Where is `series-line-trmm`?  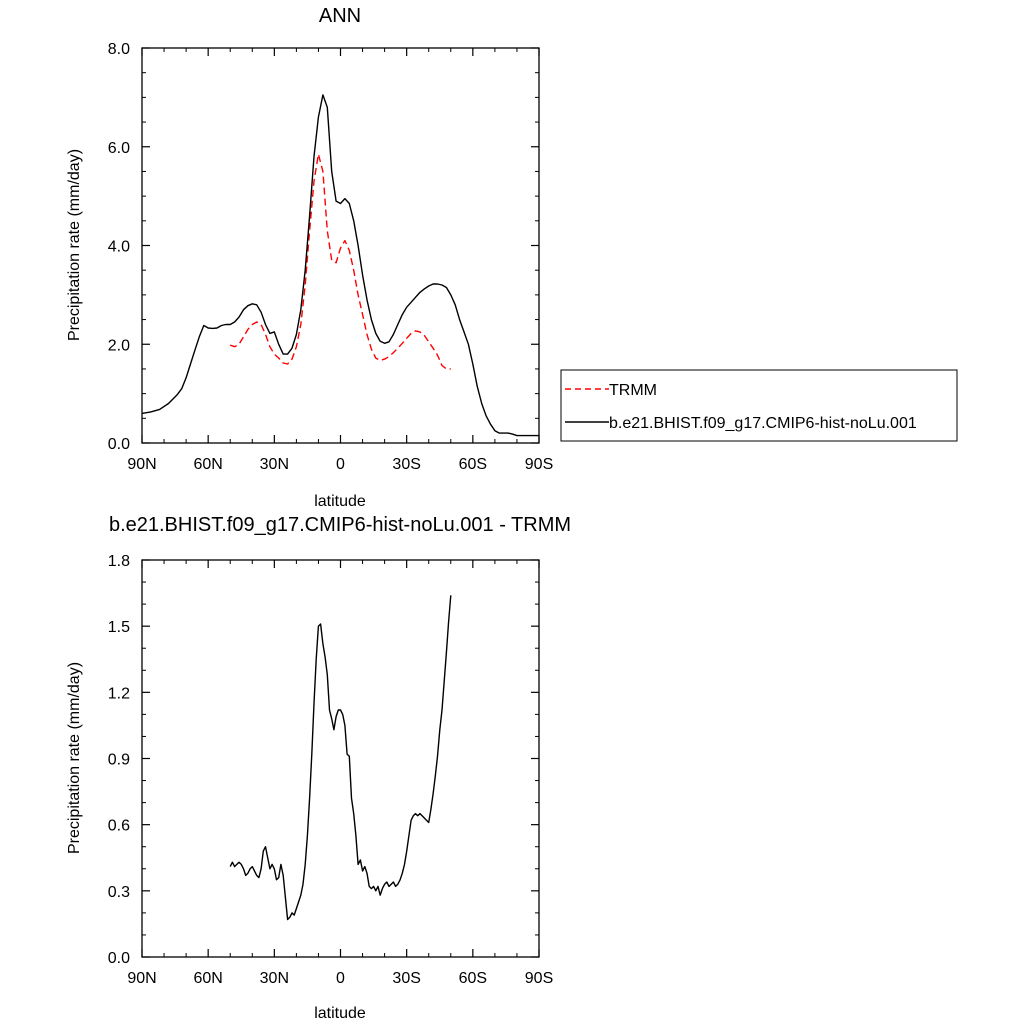 series-line-trmm is located at coordinates (340, 261).